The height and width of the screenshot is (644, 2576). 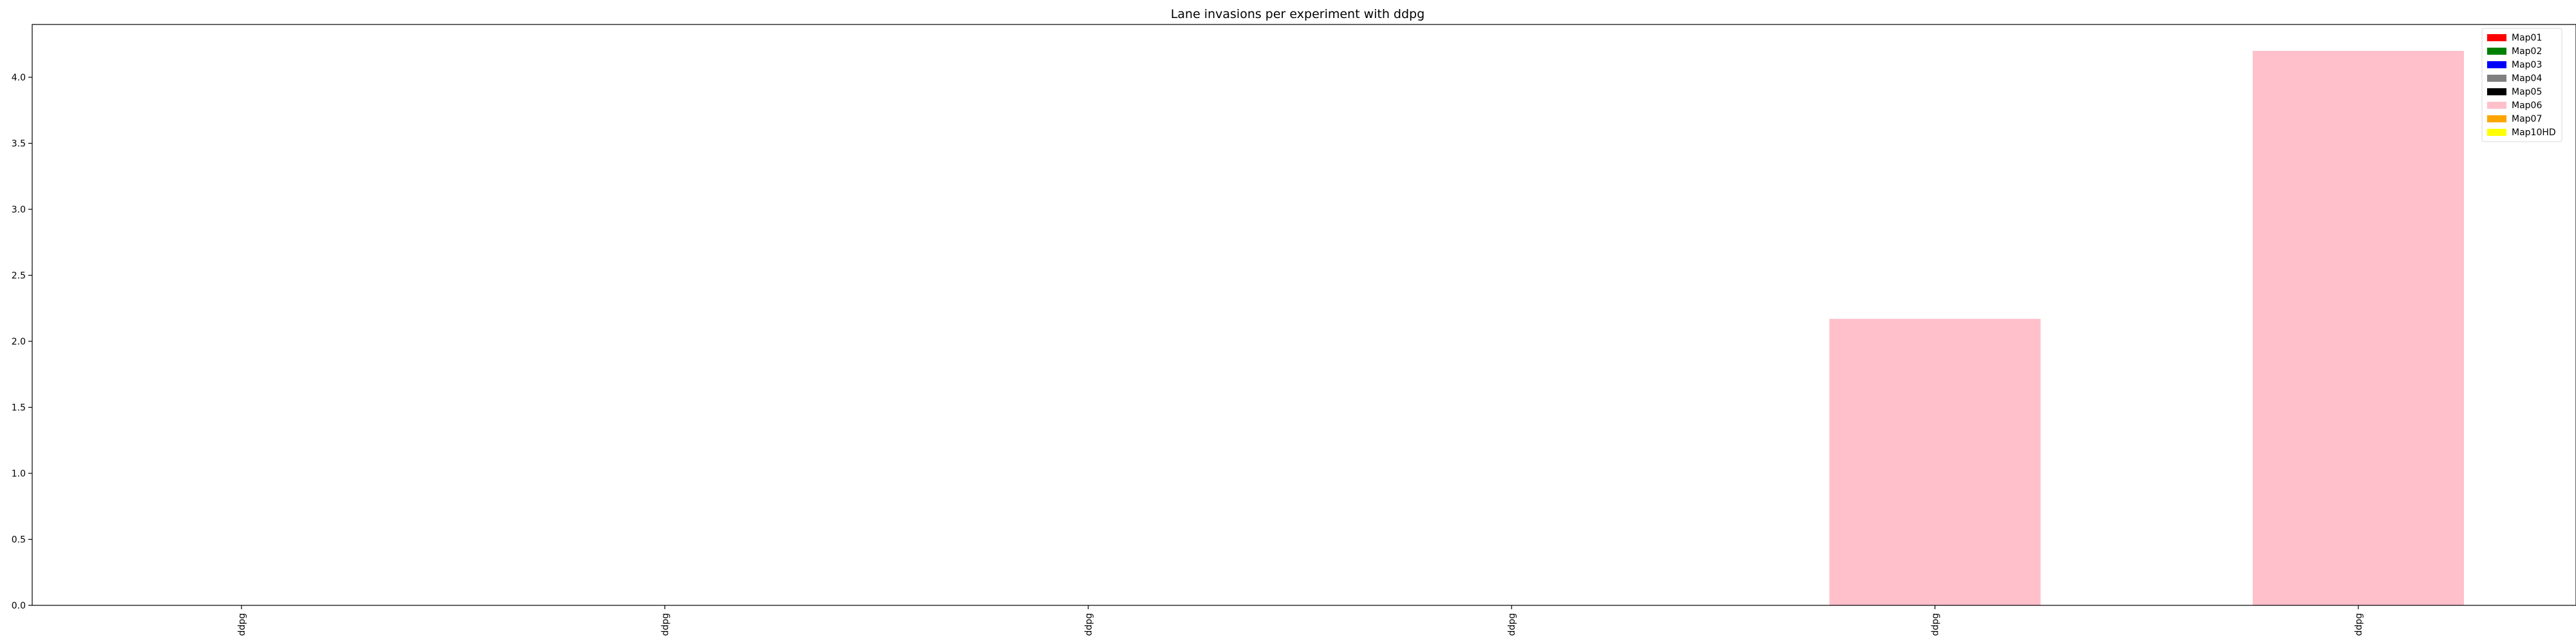 I want to click on x-axis: ddpg ddpg ddpg ddpg ddpg ddpg, so click(x=1300, y=620).